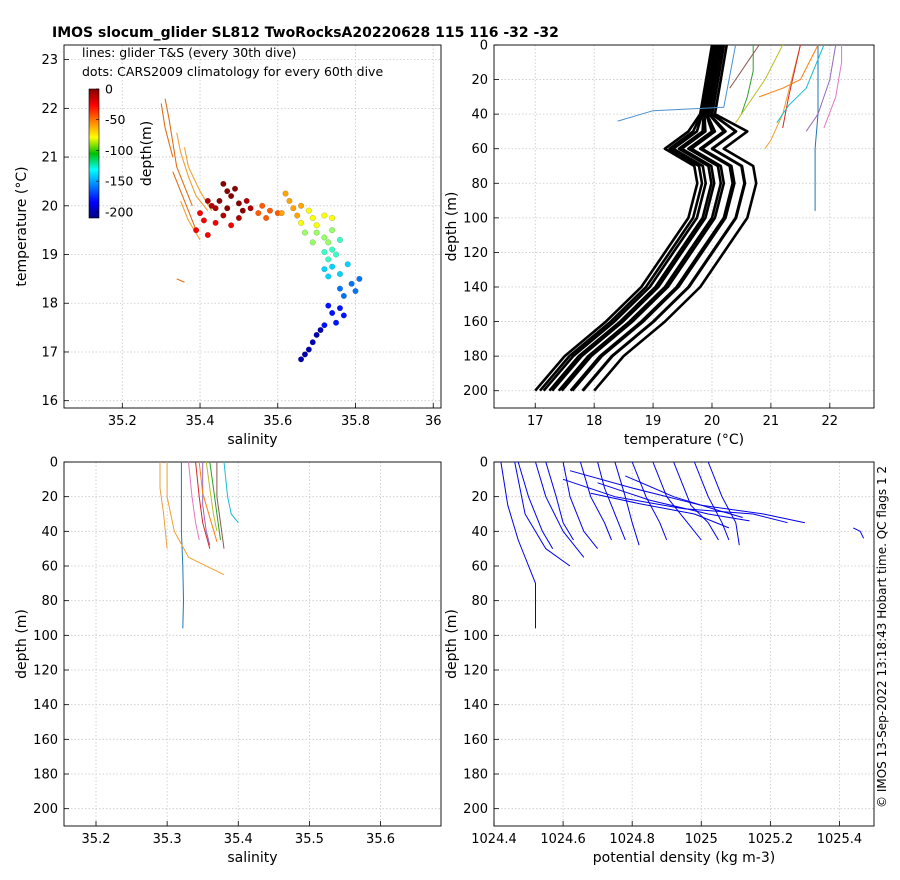  I want to click on x-axis-label: potential density (kg m-3), so click(684, 858).